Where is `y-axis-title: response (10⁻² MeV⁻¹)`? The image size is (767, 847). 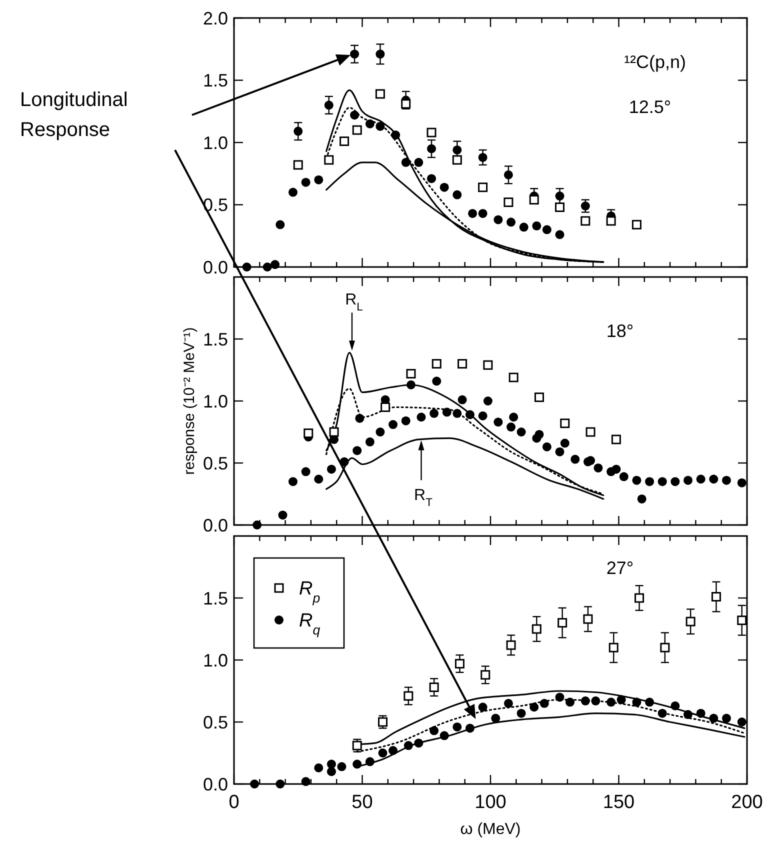
y-axis-title: response (10⁻² MeV⁻¹) is located at coordinates (189, 401).